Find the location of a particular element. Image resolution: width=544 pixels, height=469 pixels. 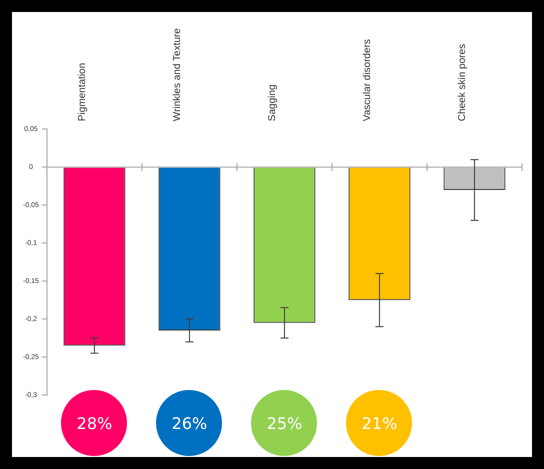

x-tick-label: Wrinkles and Texture is located at coordinates (178, 75).